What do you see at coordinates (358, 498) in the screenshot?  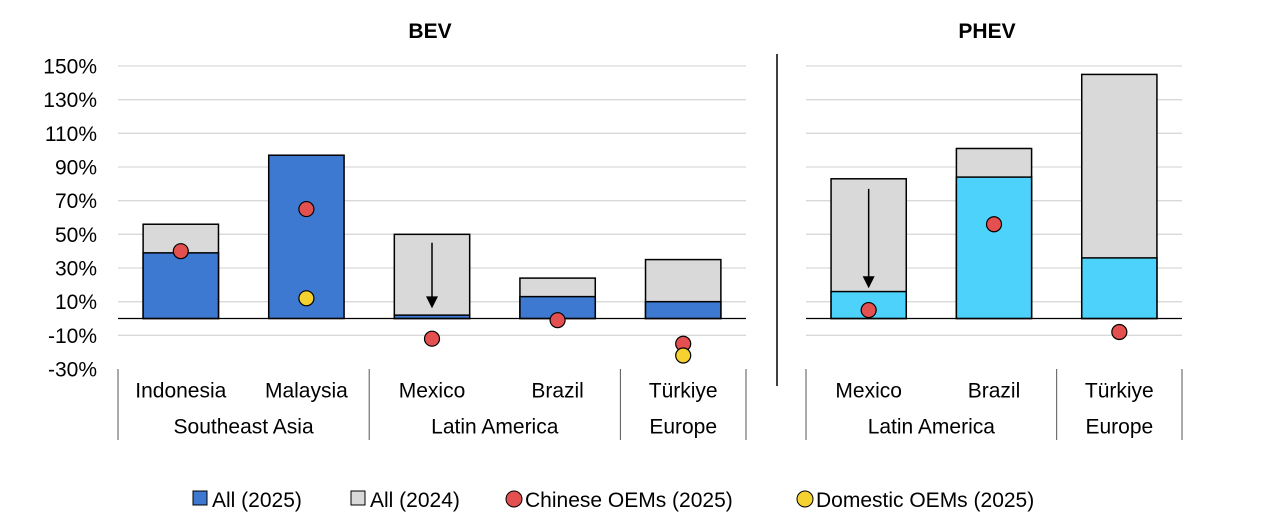 I see `legend-swatch-all-2024` at bounding box center [358, 498].